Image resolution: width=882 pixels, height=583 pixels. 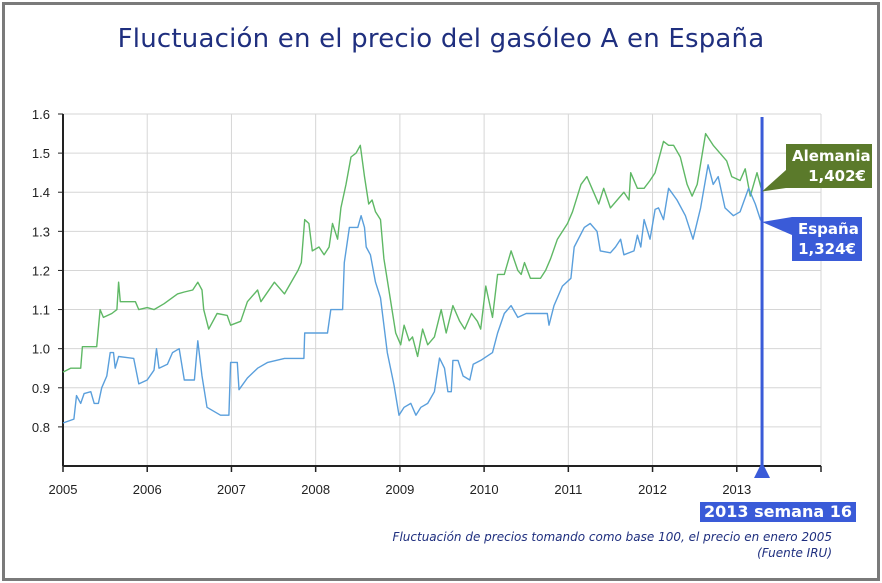 What do you see at coordinates (399, 489) in the screenshot?
I see `x-tick-label: 2009` at bounding box center [399, 489].